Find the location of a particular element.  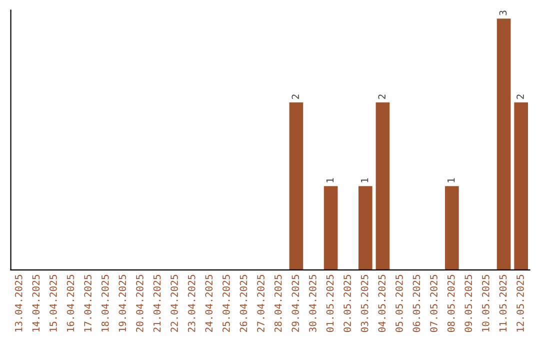

x-tick-label: 08.05.2025 is located at coordinates (451, 303).